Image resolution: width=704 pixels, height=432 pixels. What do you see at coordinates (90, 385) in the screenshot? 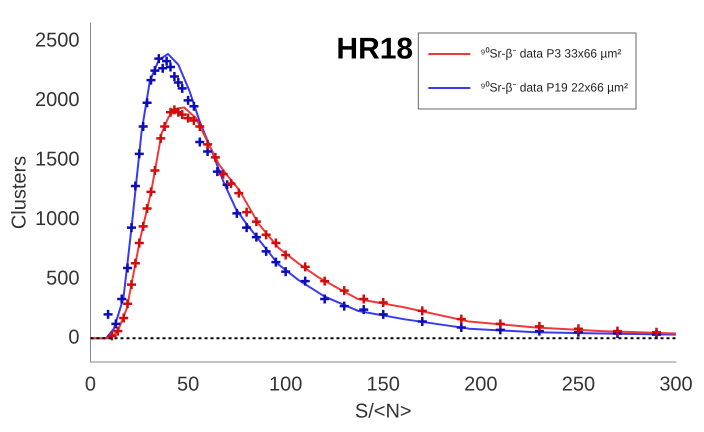
I see `x-tick-label: 0` at bounding box center [90, 385].